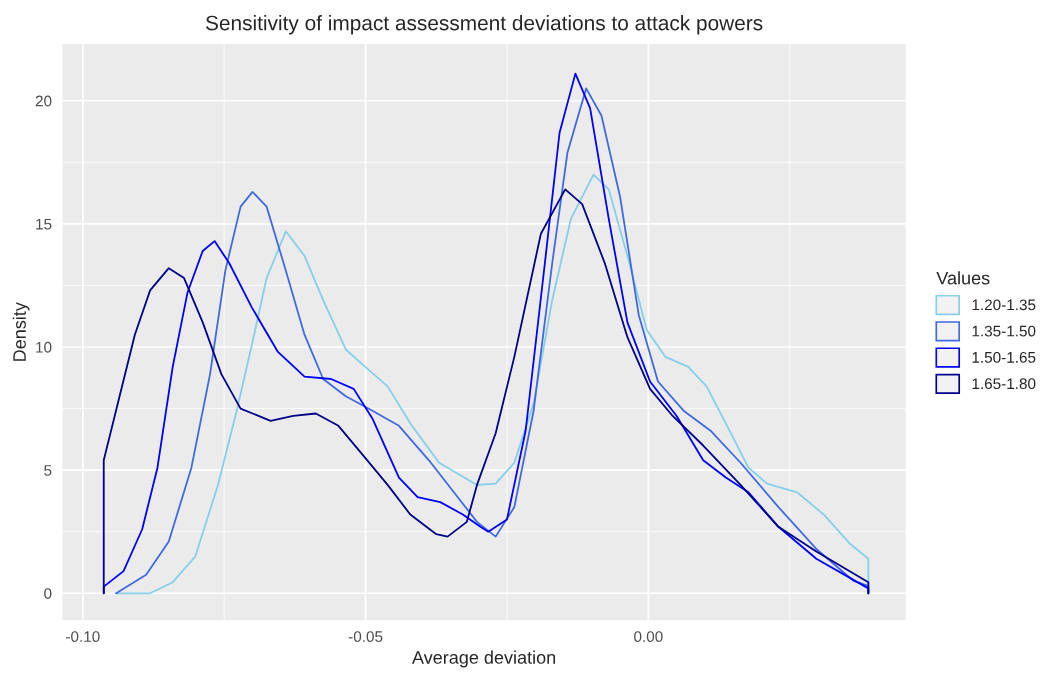 The width and height of the screenshot is (1041, 678). What do you see at coordinates (648, 637) in the screenshot?
I see `x-tick-label: 0.00` at bounding box center [648, 637].